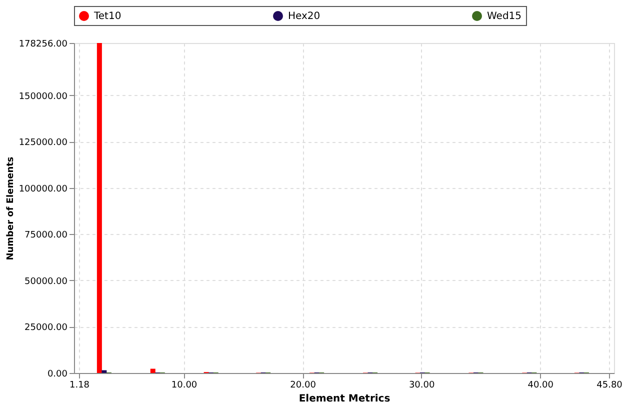 The image size is (638, 419). I want to click on y-tick-label: 50000.00, so click(46, 281).